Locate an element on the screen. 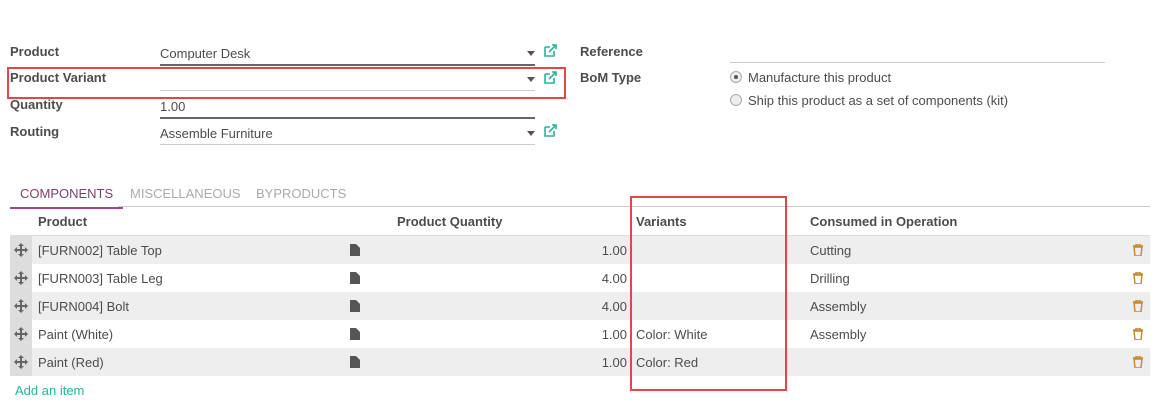 Image resolution: width=1160 pixels, height=412 pixels. product-variant-label: Product Variant is located at coordinates (58, 77).